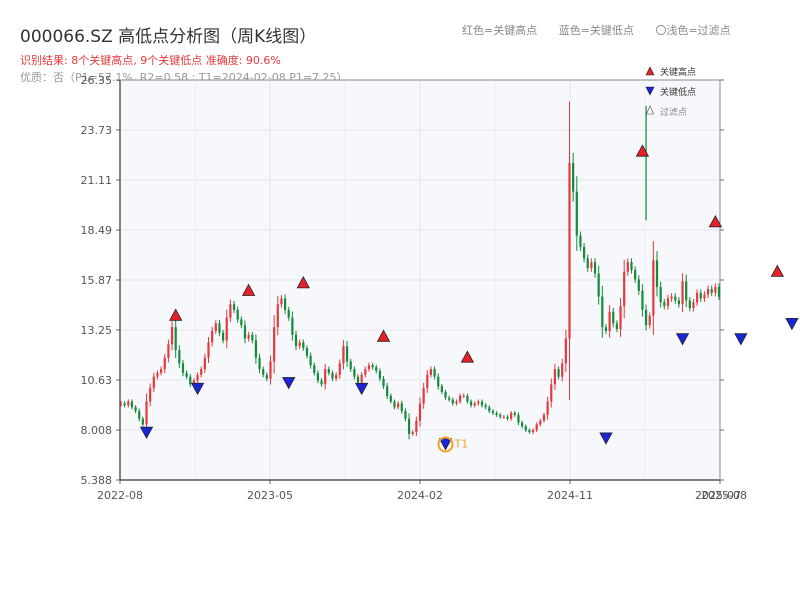 The height and width of the screenshot is (600, 800). I want to click on y-tick-label: 10.63, so click(97, 380).